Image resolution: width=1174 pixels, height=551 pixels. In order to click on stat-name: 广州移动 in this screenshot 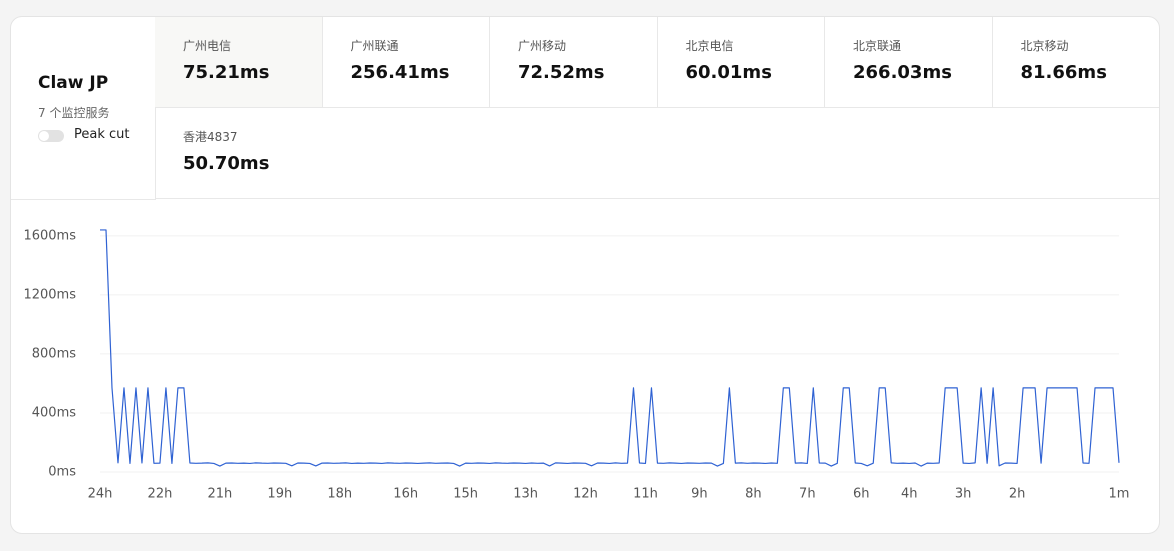, I will do `click(542, 46)`.